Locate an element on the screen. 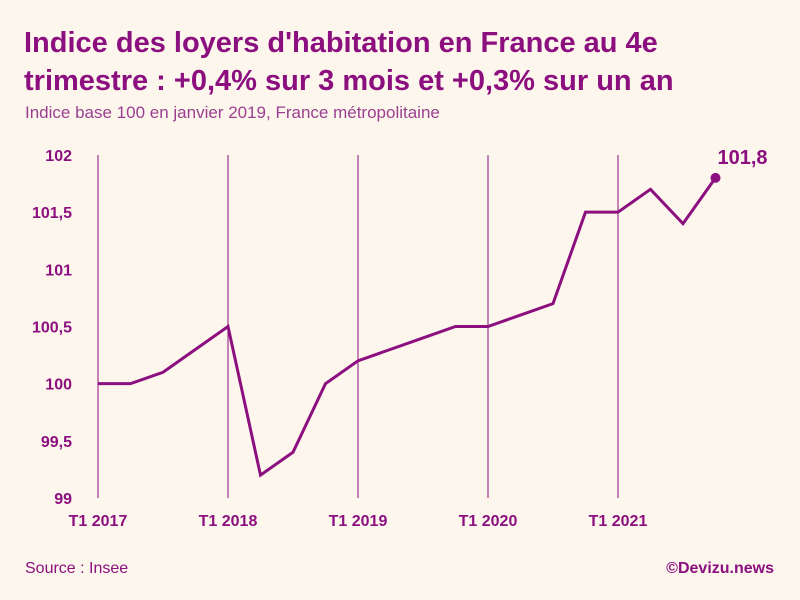 This screenshot has height=600, width=800. y-tick-label: 102 is located at coordinates (58, 156).